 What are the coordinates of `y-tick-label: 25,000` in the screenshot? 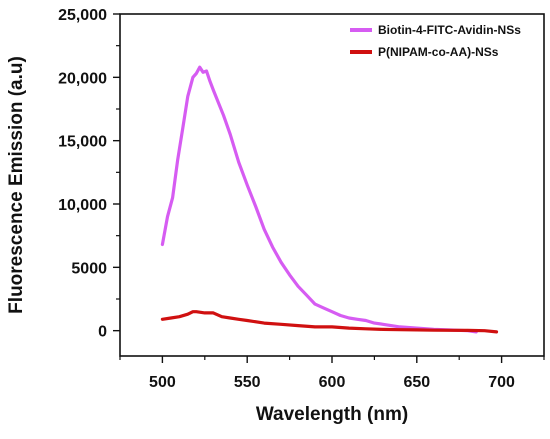 It's located at (82, 15).